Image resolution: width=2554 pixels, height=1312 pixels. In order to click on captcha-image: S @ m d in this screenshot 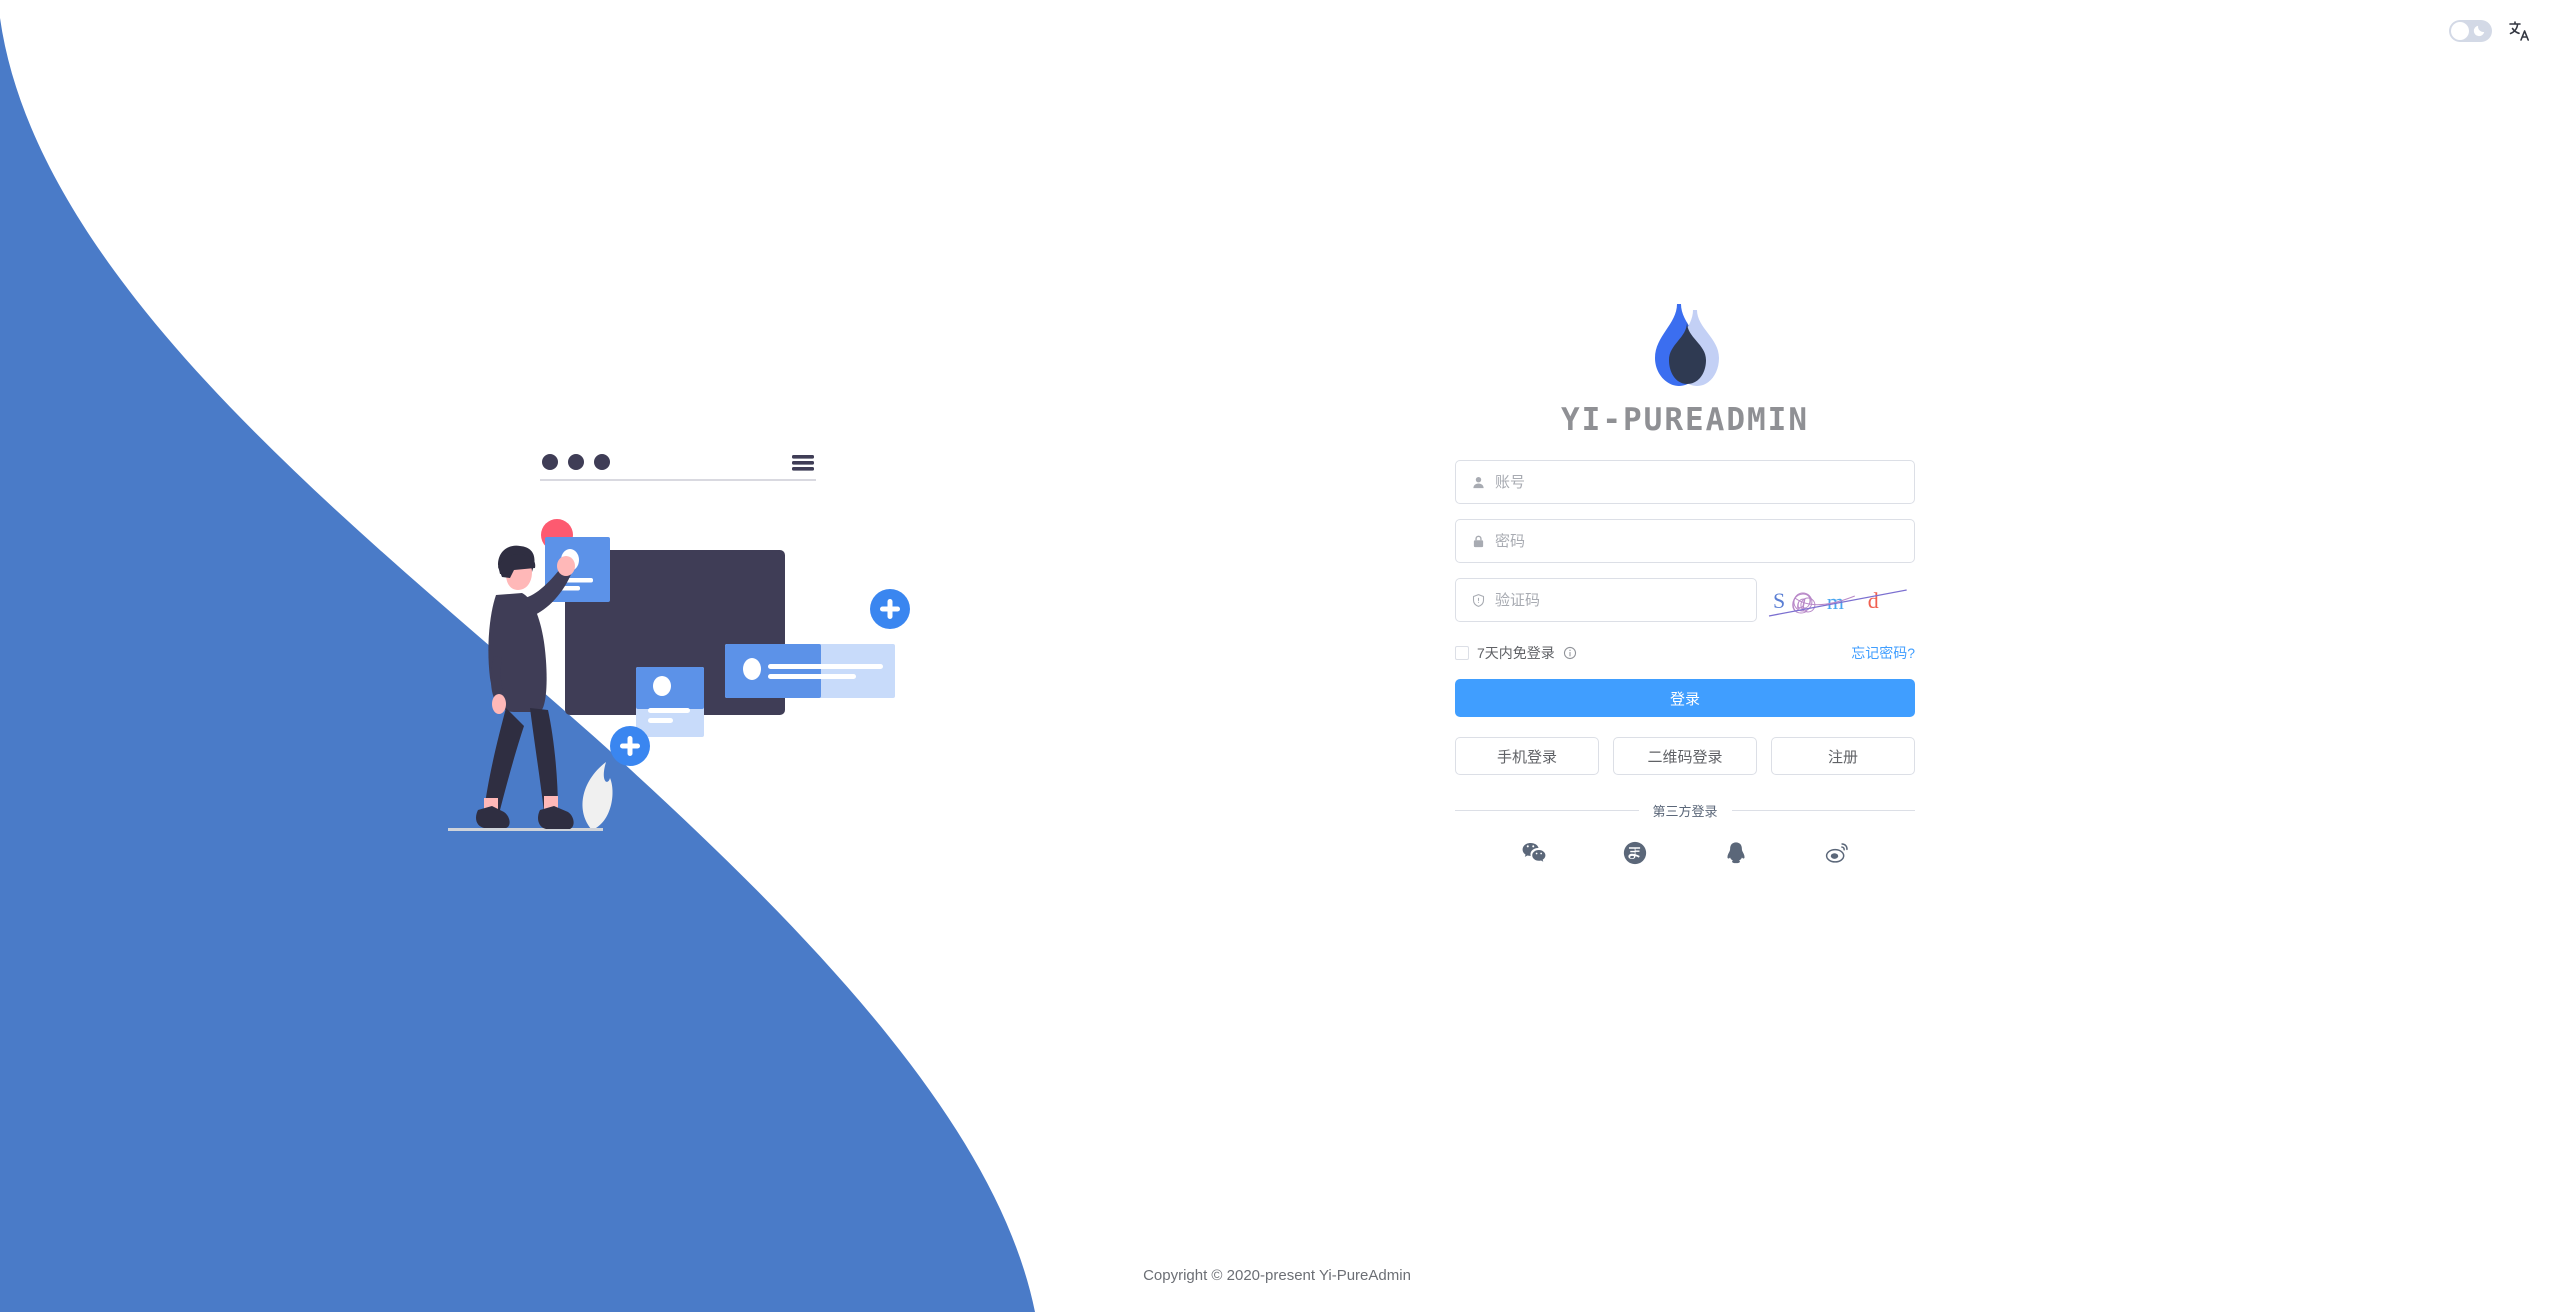, I will do `click(1840, 600)`.